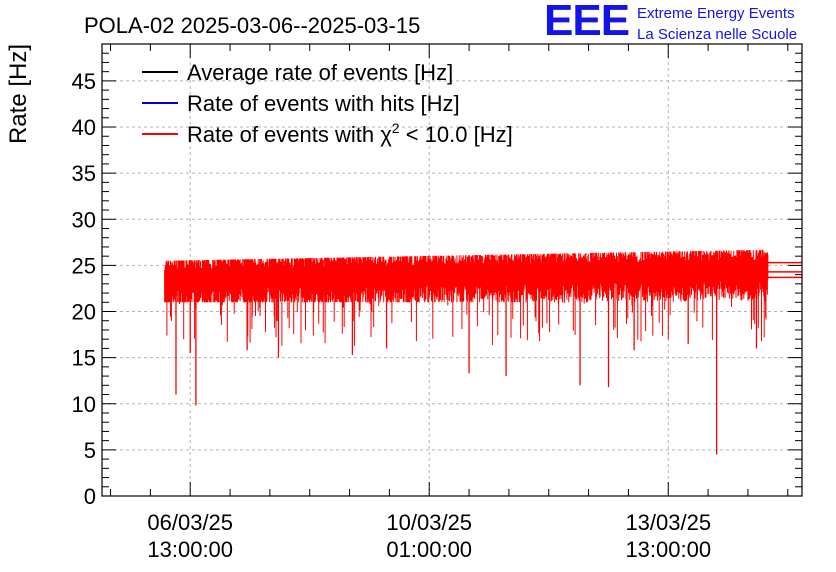  I want to click on logo-subtitle-1: Extreme Energy Events, so click(716, 13).